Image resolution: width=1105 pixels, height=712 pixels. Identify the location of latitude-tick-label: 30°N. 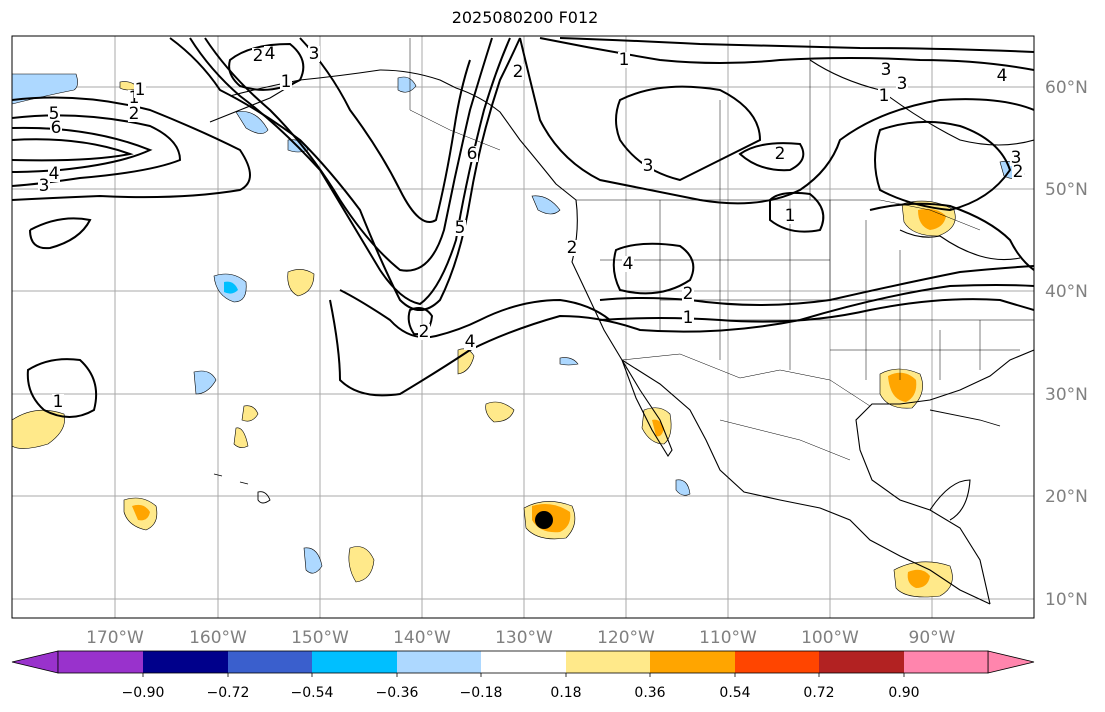
(1066, 395).